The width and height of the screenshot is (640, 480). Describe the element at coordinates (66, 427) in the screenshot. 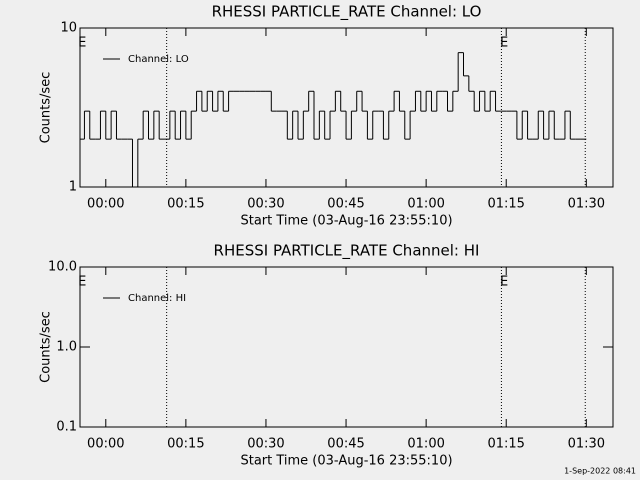

I see `y-tick-label: 0.1` at that location.